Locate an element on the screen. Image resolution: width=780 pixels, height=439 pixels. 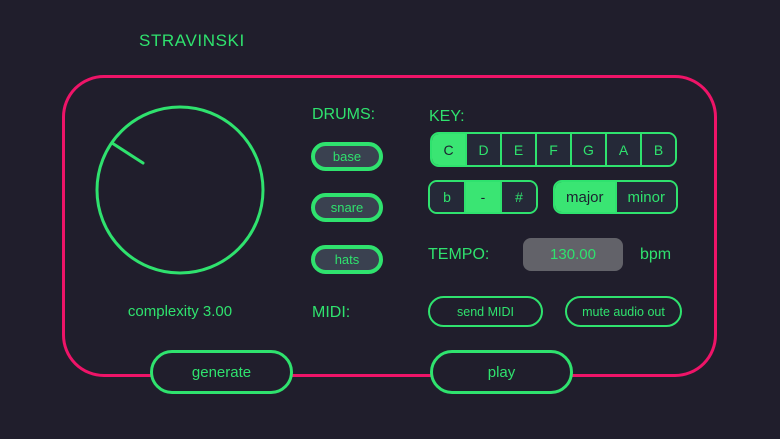
drum-hats-button: hats is located at coordinates (347, 259).